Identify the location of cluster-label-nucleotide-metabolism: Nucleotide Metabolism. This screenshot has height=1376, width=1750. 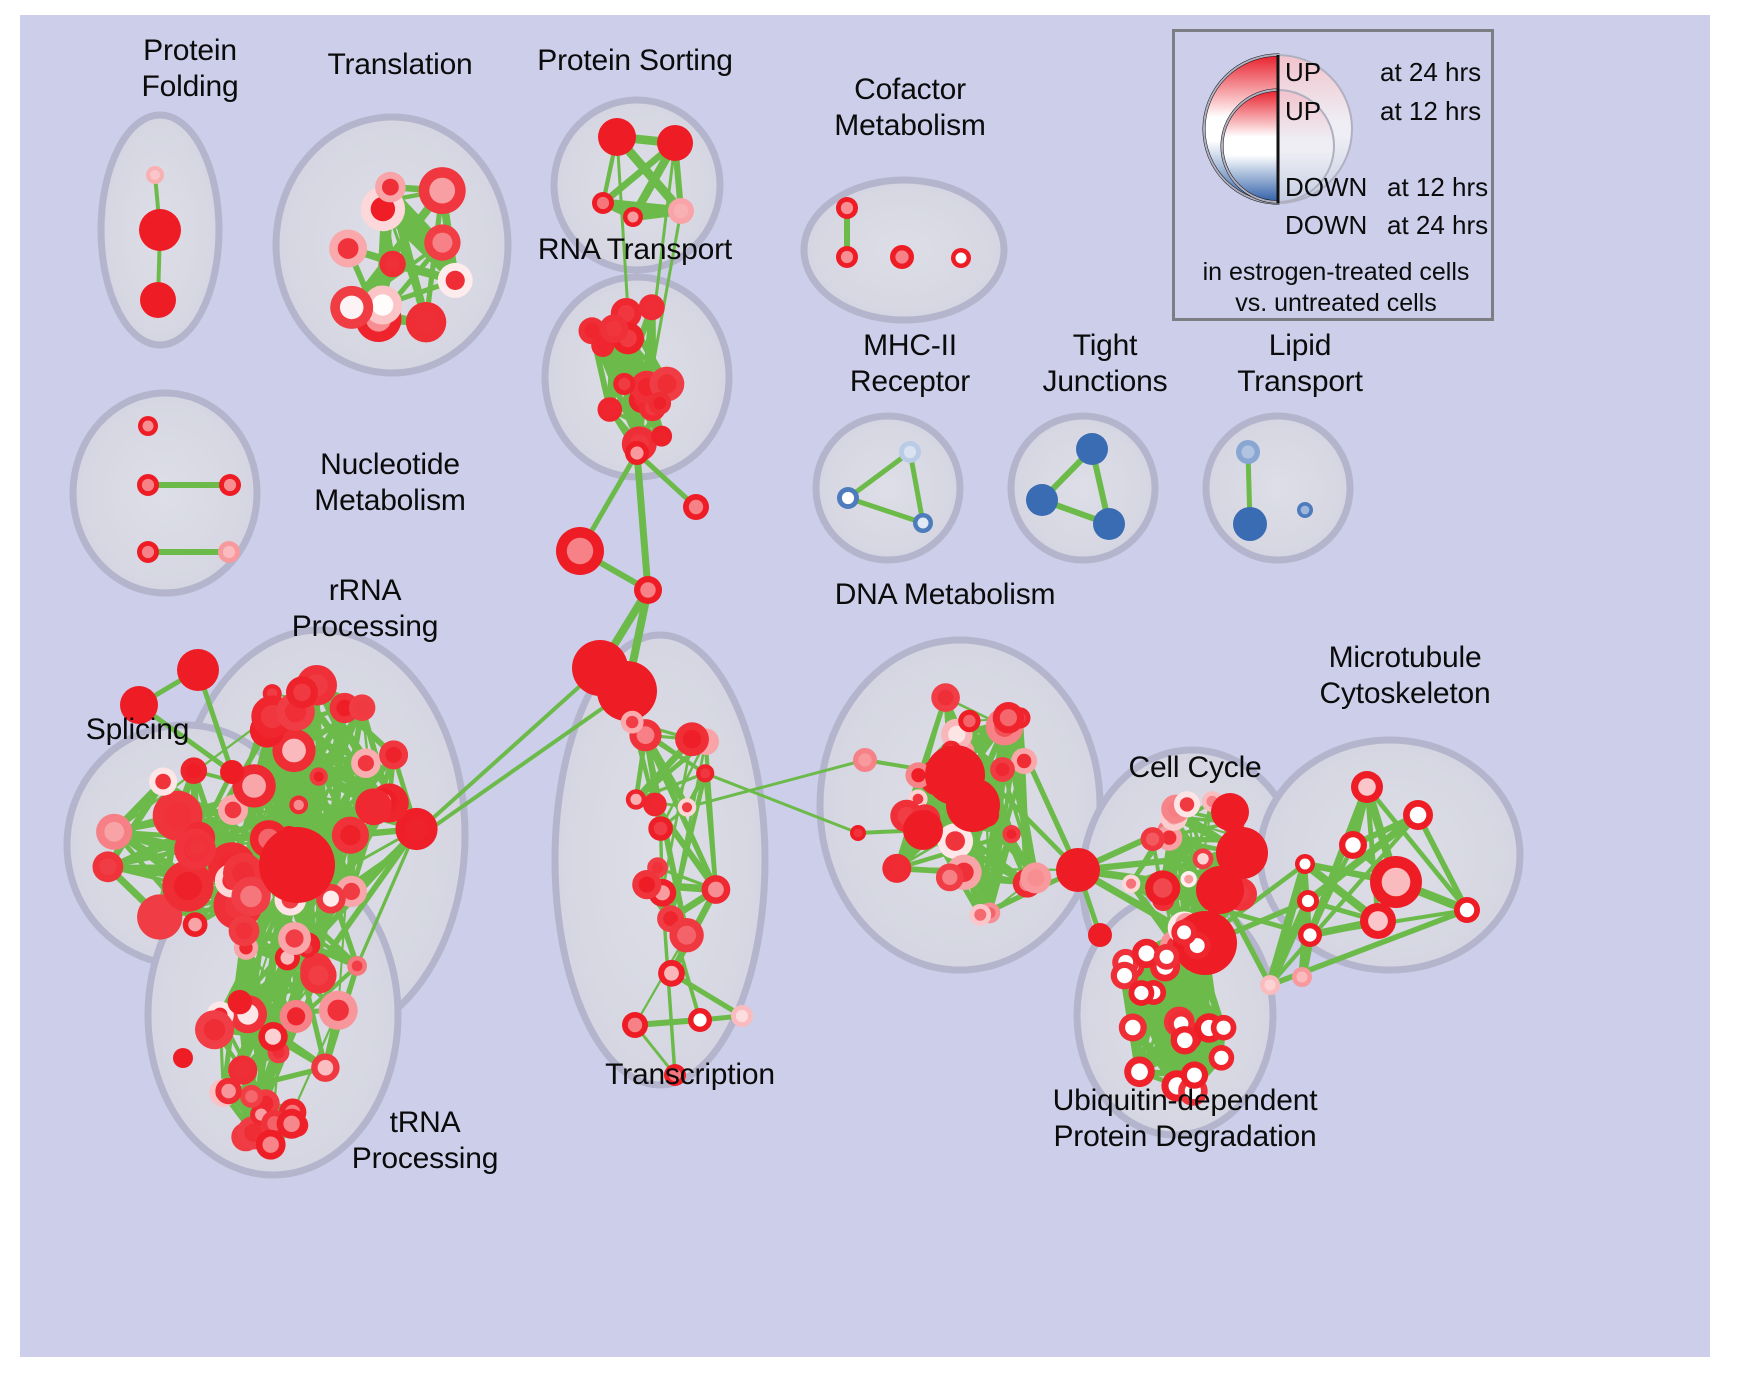
(390, 482).